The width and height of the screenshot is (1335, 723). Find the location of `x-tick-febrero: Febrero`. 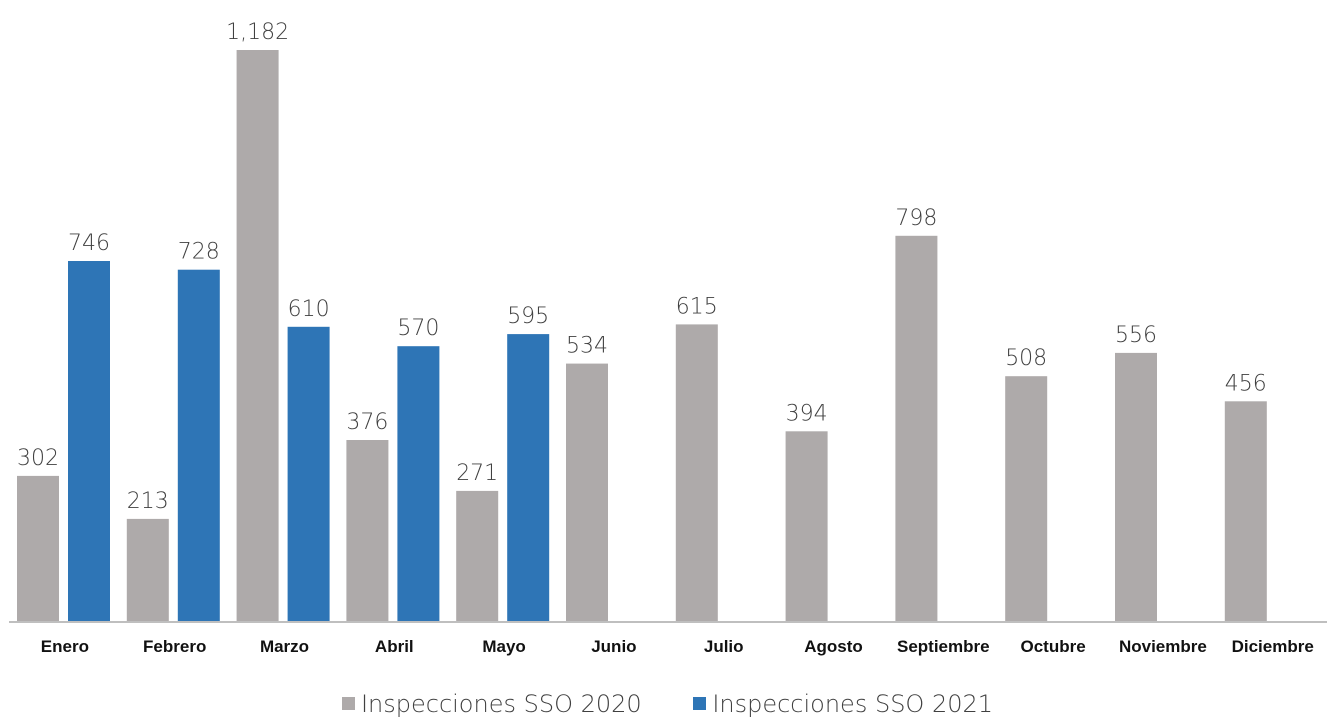

x-tick-febrero: Febrero is located at coordinates (174, 646).